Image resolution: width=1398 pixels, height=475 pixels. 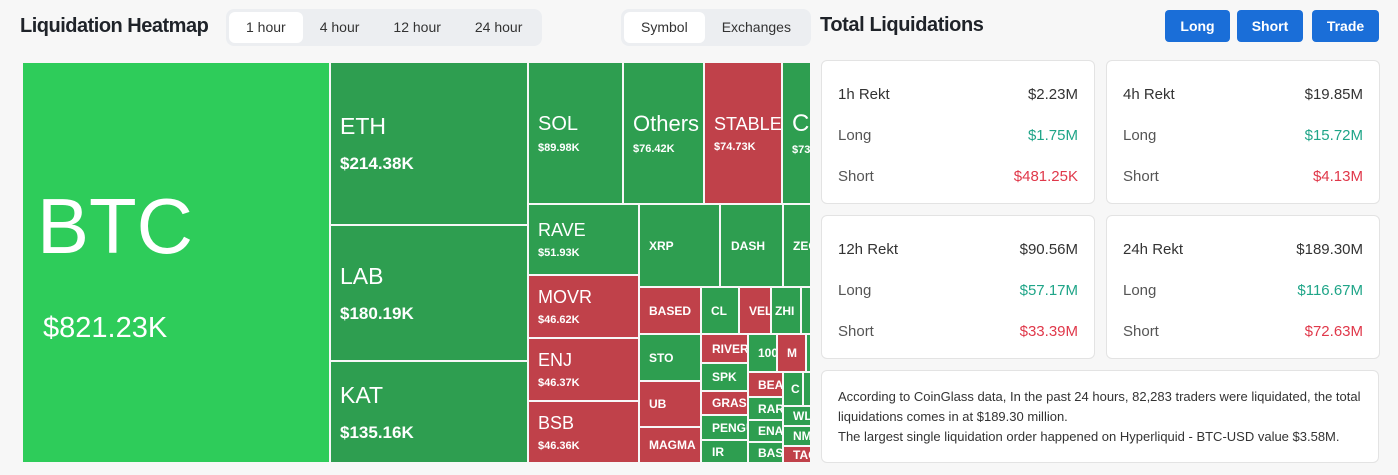 I want to click on treemap-cell: BASED, so click(x=670, y=310).